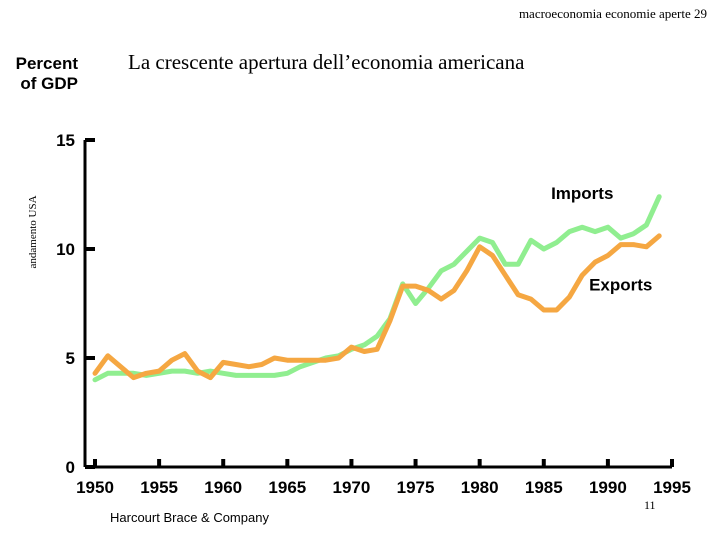 Image resolution: width=720 pixels, height=540 pixels. Describe the element at coordinates (65, 140) in the screenshot. I see `y-tick-label: 15` at that location.